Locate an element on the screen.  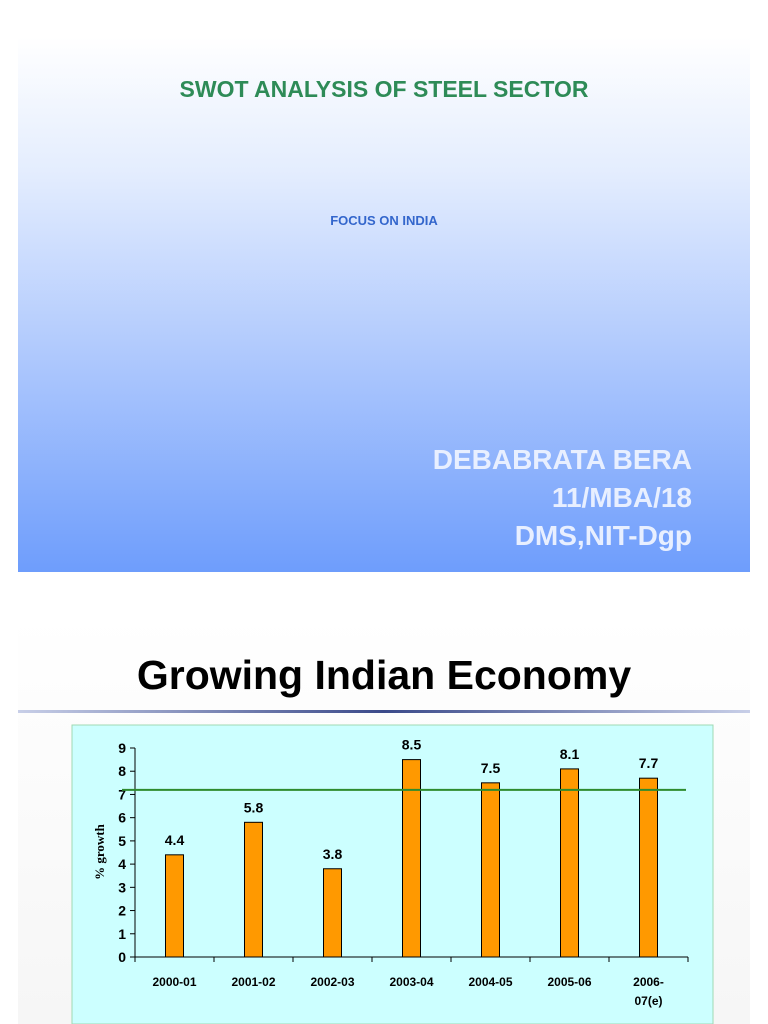
y-tick-label: 0 is located at coordinates (122, 957).